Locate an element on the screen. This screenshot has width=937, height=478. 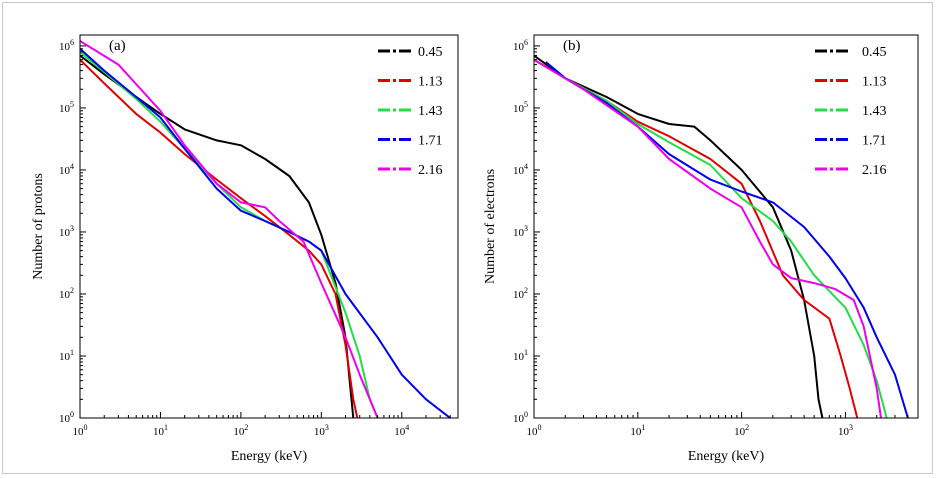
panel-label: (b) is located at coordinates (572, 46).